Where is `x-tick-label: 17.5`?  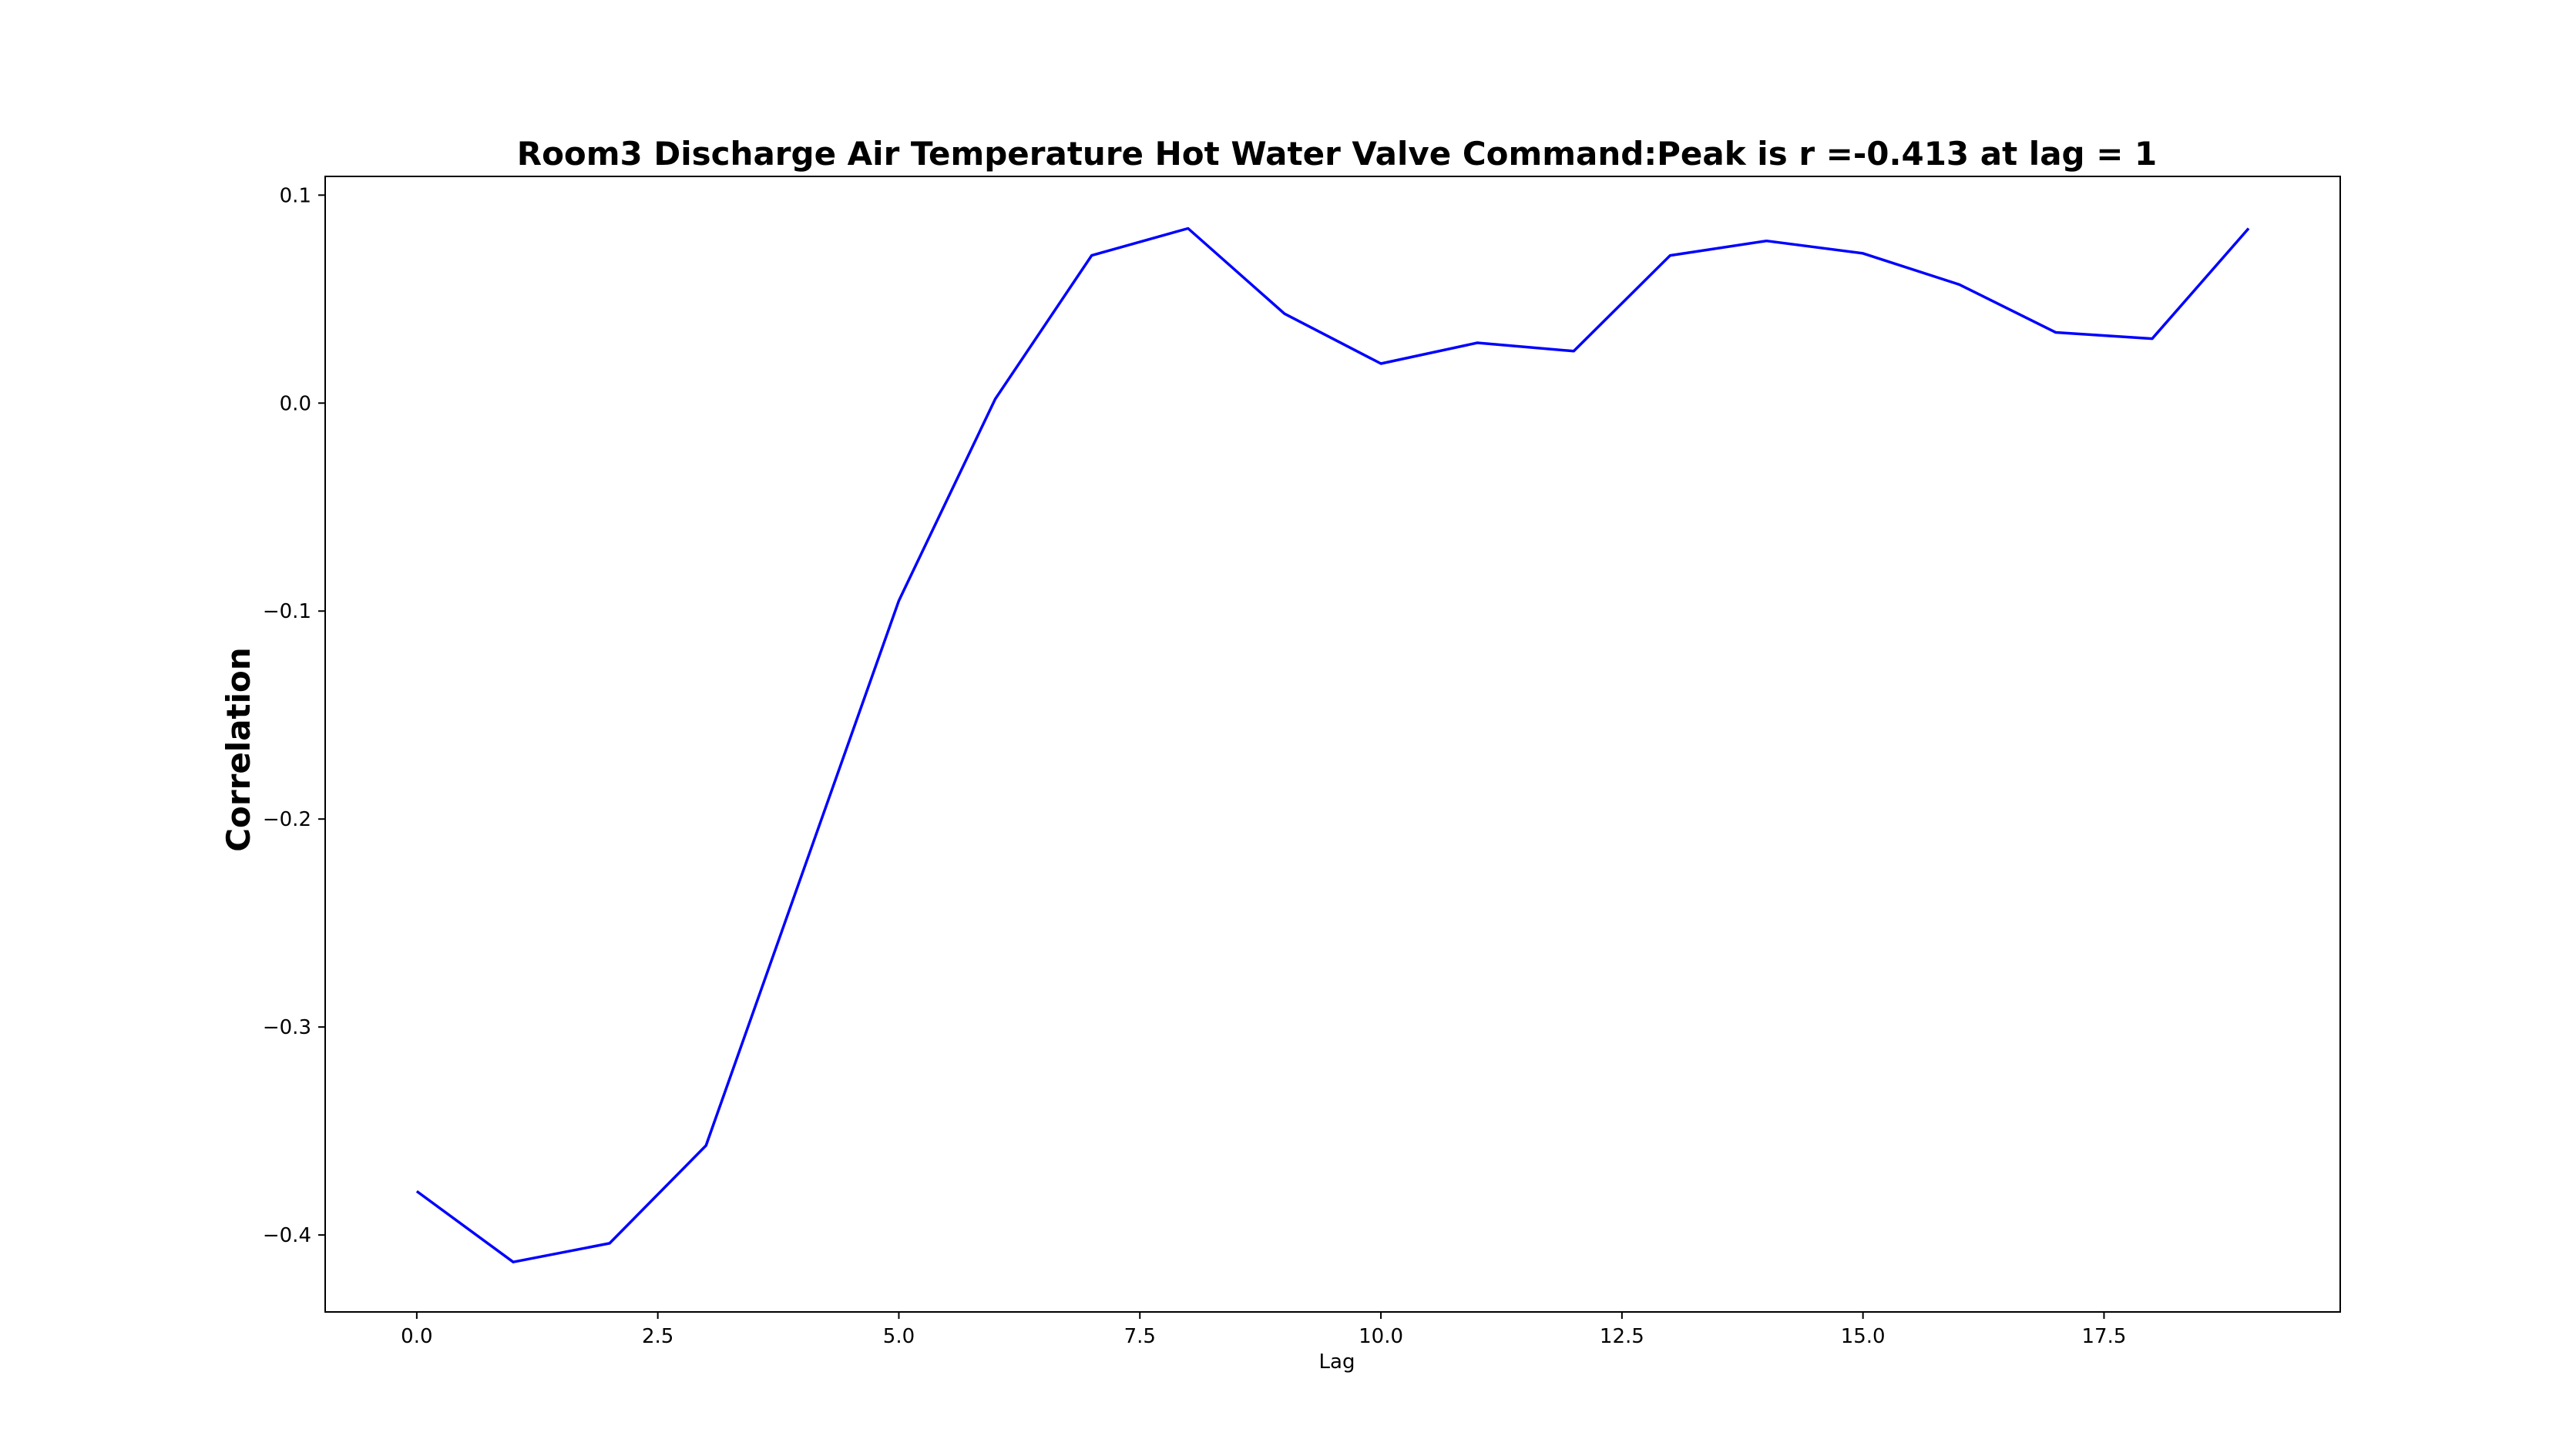
x-tick-label: 17.5 is located at coordinates (2104, 1337).